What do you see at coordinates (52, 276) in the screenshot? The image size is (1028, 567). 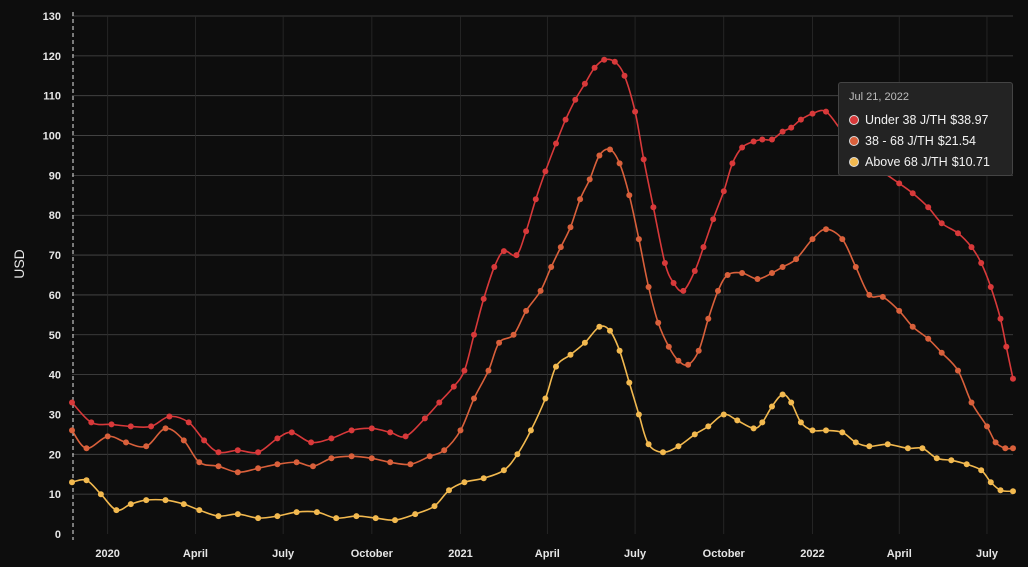 I see `y-axis-ticks: 0 10 20 30 40 50 60 70 80 90 100 110 120 130` at bounding box center [52, 276].